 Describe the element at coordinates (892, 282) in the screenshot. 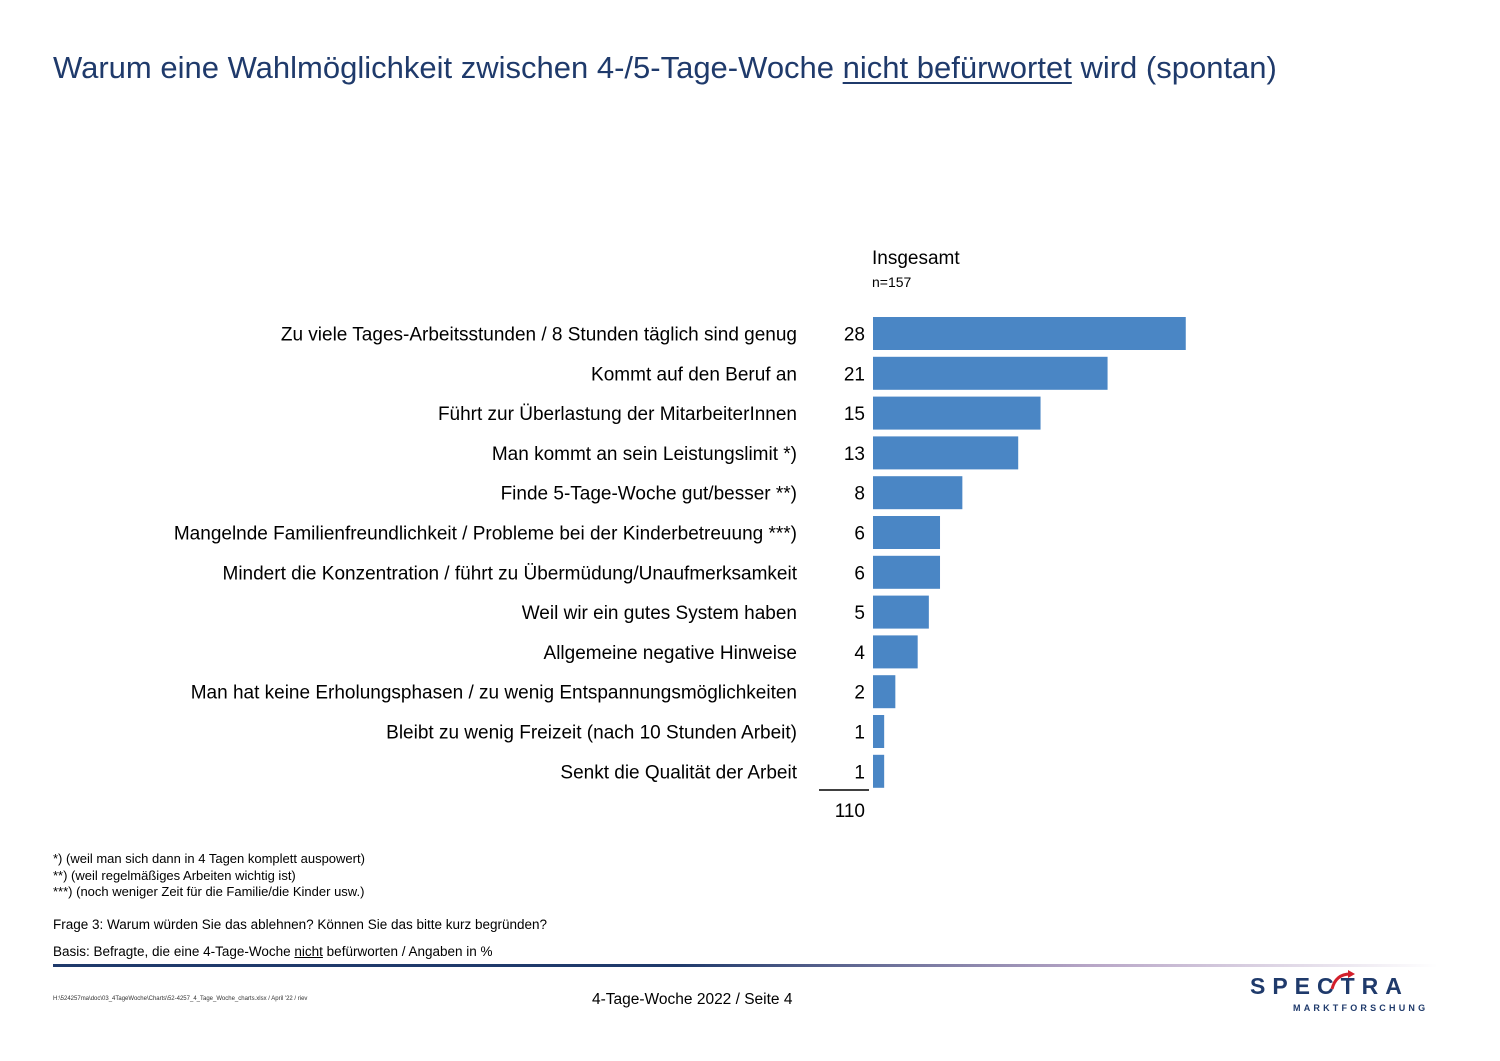

I see `sample-size-label: n=157` at that location.